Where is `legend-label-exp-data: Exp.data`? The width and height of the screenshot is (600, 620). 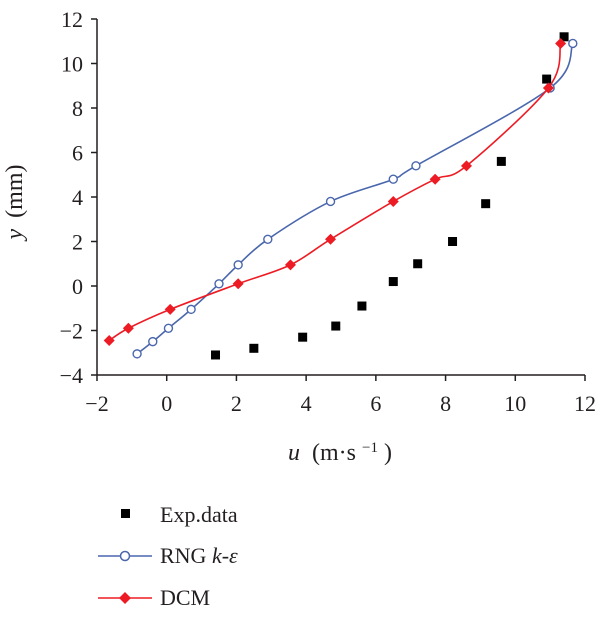 legend-label-exp-data: Exp.data is located at coordinates (199, 514).